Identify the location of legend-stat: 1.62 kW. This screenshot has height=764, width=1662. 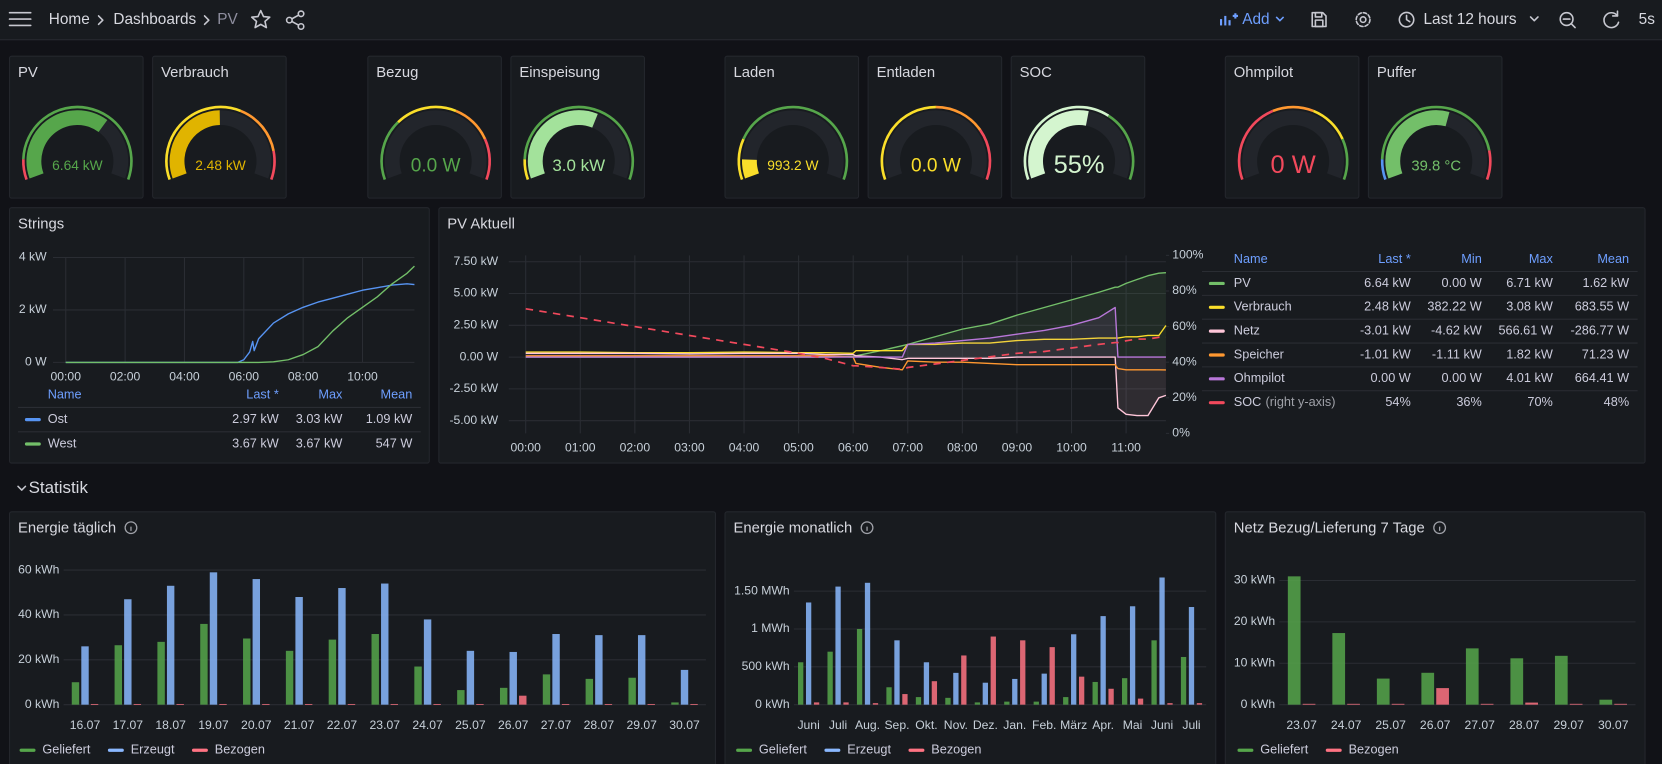
(1606, 282).